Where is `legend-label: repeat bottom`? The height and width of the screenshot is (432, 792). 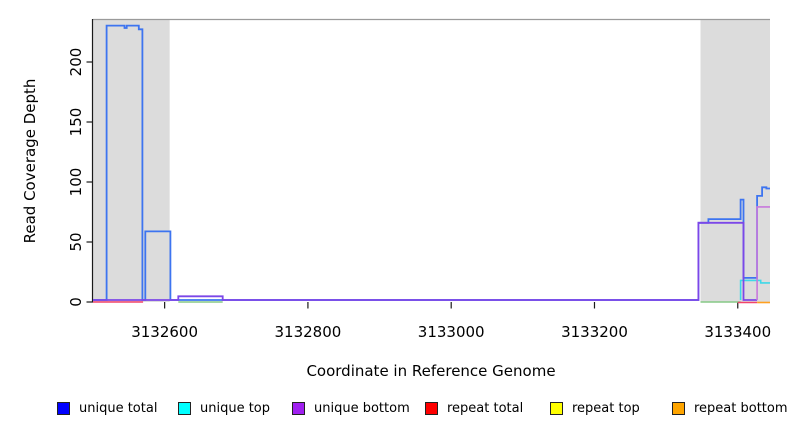
legend-label: repeat bottom is located at coordinates (741, 408).